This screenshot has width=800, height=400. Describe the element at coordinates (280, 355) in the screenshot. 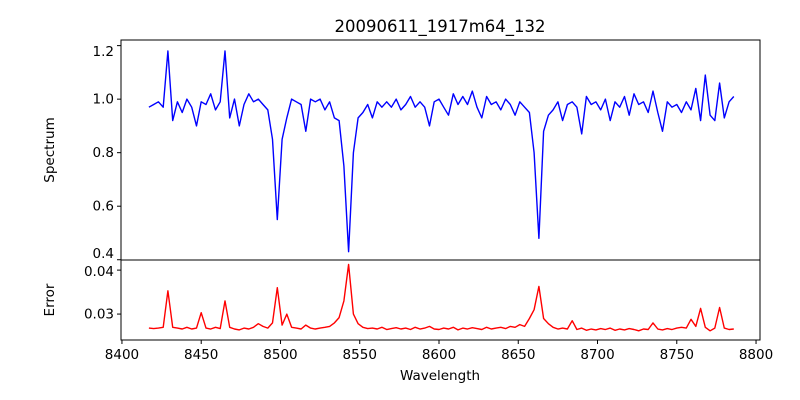

I see `x-tick-label: 8500` at that location.